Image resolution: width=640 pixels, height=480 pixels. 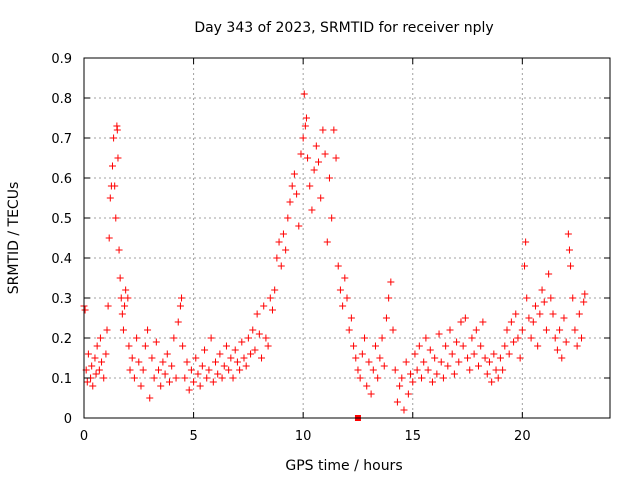 What do you see at coordinates (61, 59) in the screenshot?
I see `y-tick-label: 0.9` at bounding box center [61, 59].